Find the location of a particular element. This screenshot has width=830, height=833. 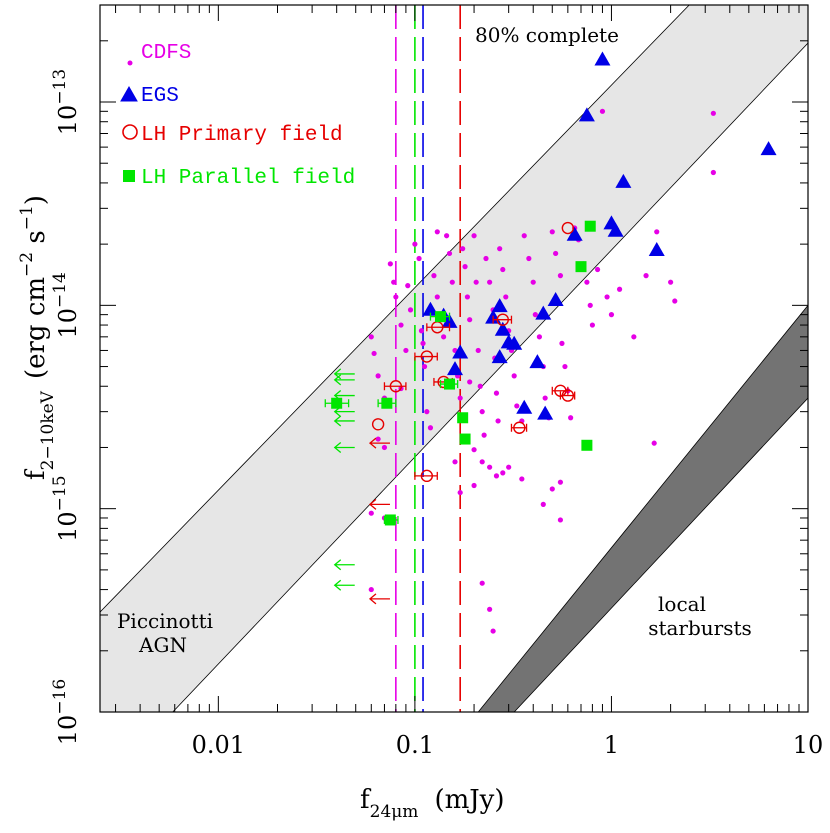

y-tick-label-3: 10−13 is located at coordinates (66, 102).